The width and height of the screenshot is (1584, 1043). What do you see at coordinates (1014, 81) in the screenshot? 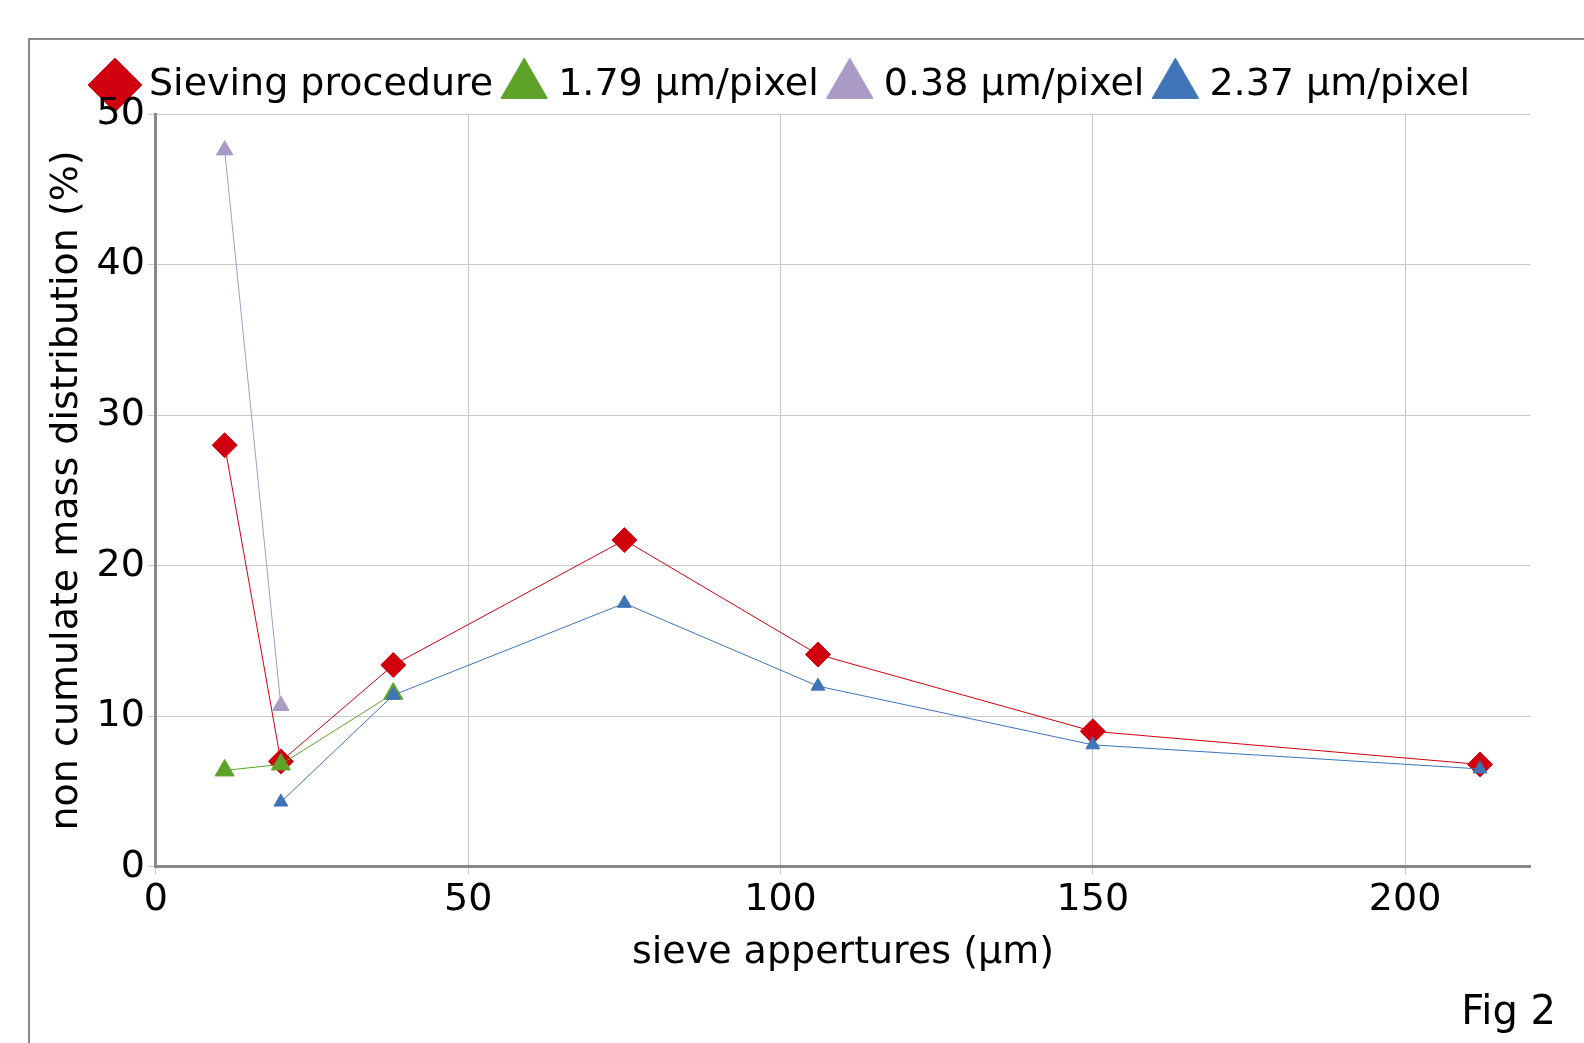
I see `legend-label: 0.38 µm/pixel` at bounding box center [1014, 81].